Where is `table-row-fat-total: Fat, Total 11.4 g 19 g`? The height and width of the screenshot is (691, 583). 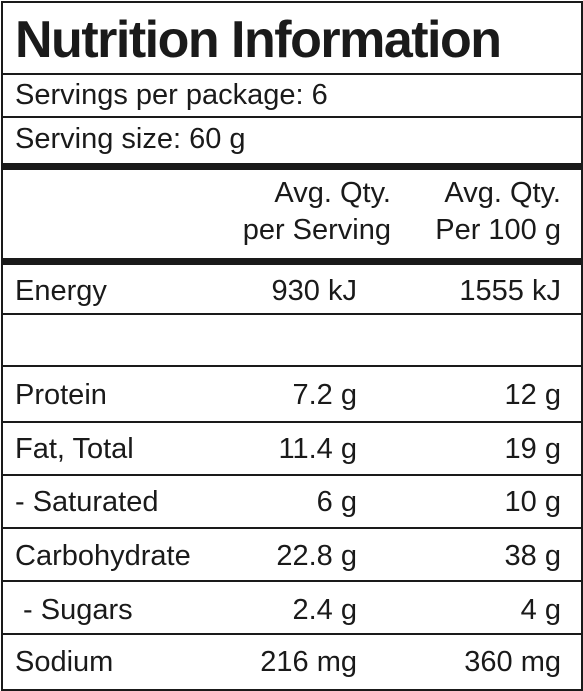 table-row-fat-total: Fat, Total 11.4 g 19 g is located at coordinates (292, 449).